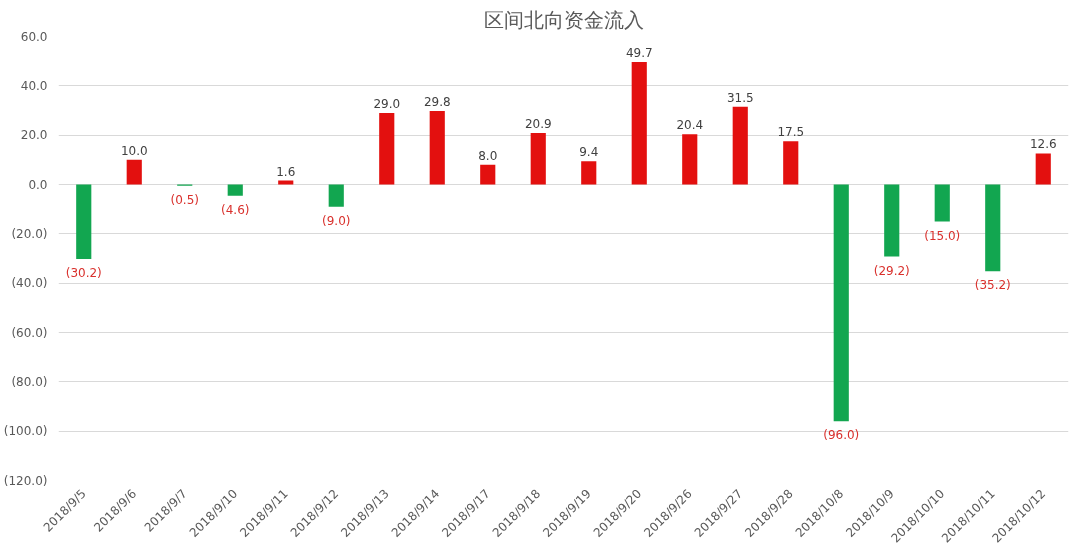 The width and height of the screenshot is (1080, 553). Describe the element at coordinates (25, 480) in the screenshot. I see `y-tick-label: (120.0)` at that location.